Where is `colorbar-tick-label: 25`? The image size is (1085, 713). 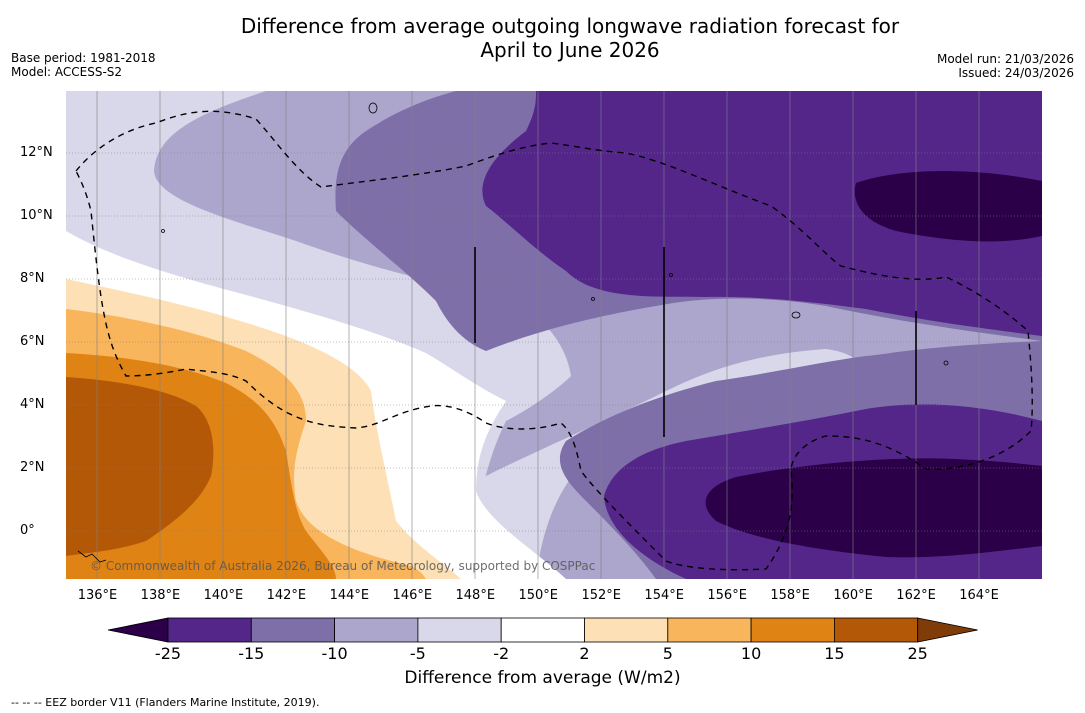
colorbar-tick-label: 25 is located at coordinates (917, 653).